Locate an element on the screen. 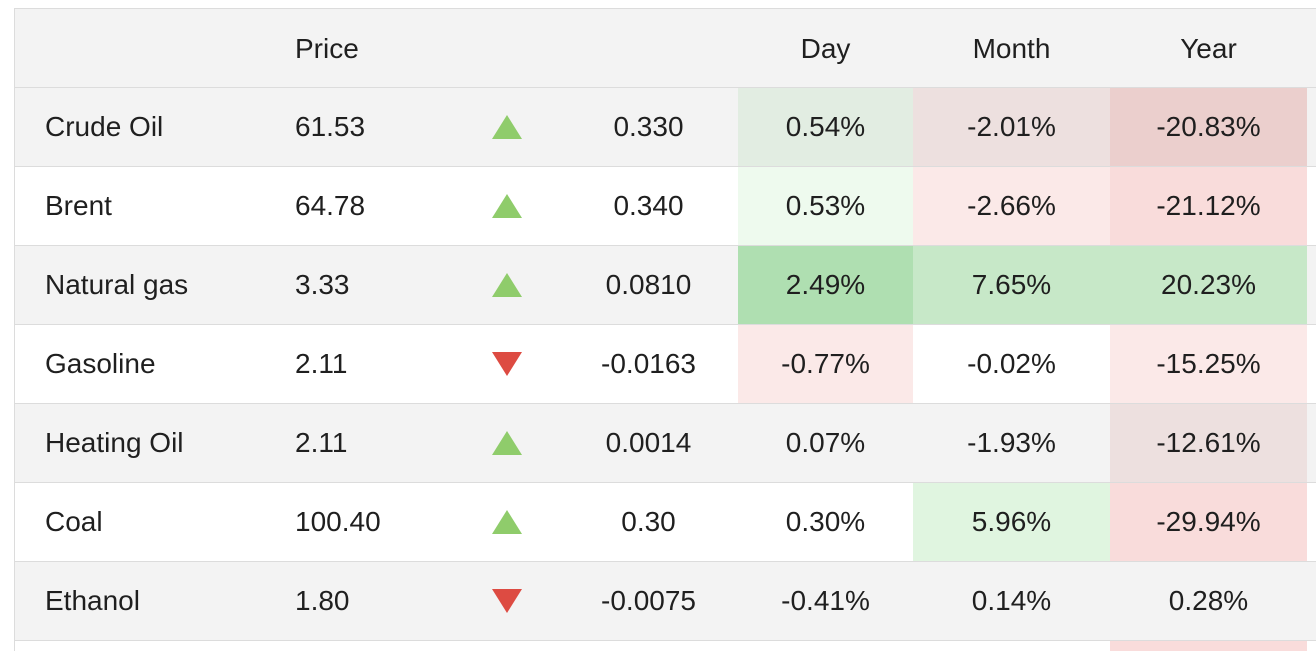 This screenshot has height=651, width=1316. day-change-cell: 0.30% is located at coordinates (825, 522).